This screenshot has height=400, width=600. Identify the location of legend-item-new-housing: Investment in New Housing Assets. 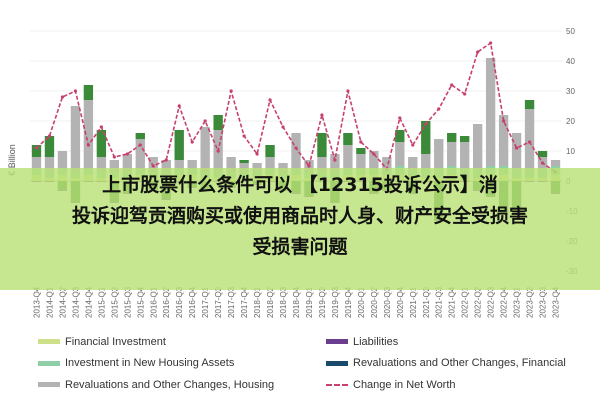
(182, 363).